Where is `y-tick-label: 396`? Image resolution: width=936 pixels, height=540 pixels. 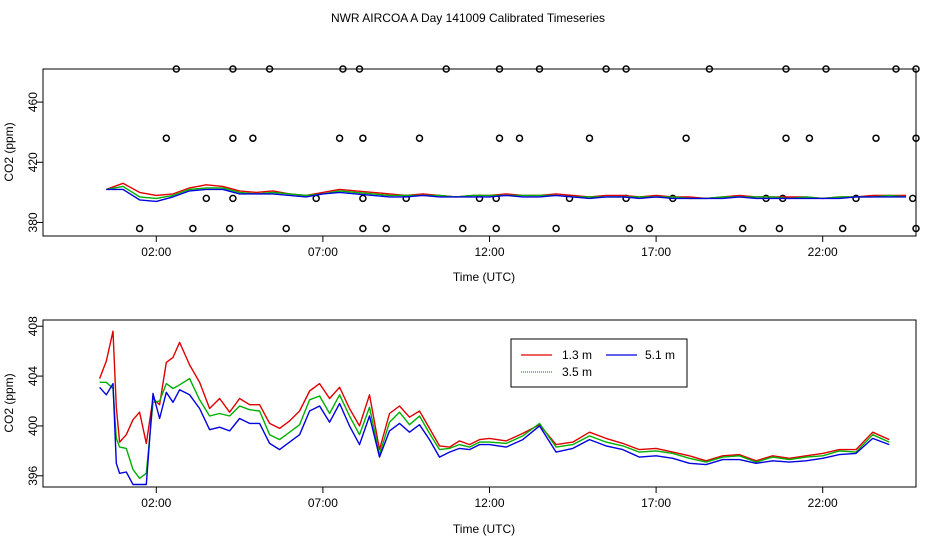 y-tick-label: 396 is located at coordinates (33, 475).